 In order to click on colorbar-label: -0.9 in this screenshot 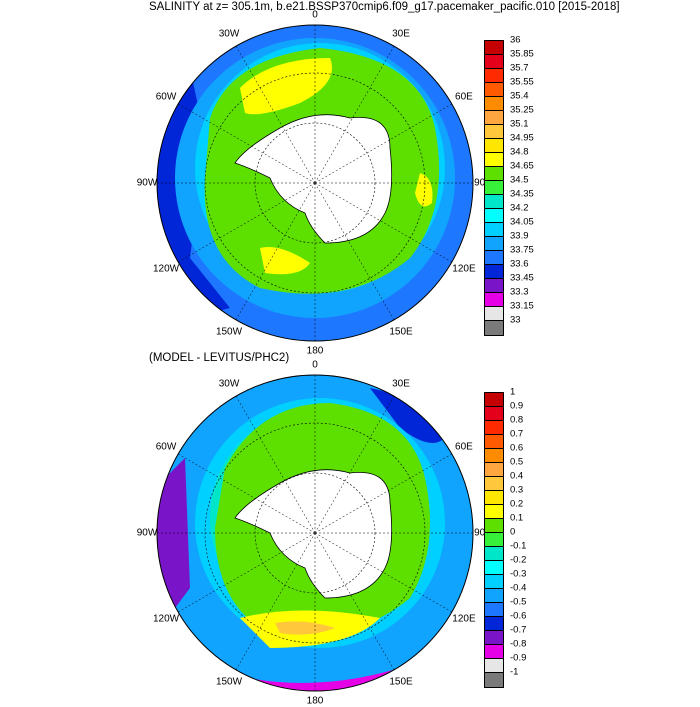, I will do `click(518, 658)`.